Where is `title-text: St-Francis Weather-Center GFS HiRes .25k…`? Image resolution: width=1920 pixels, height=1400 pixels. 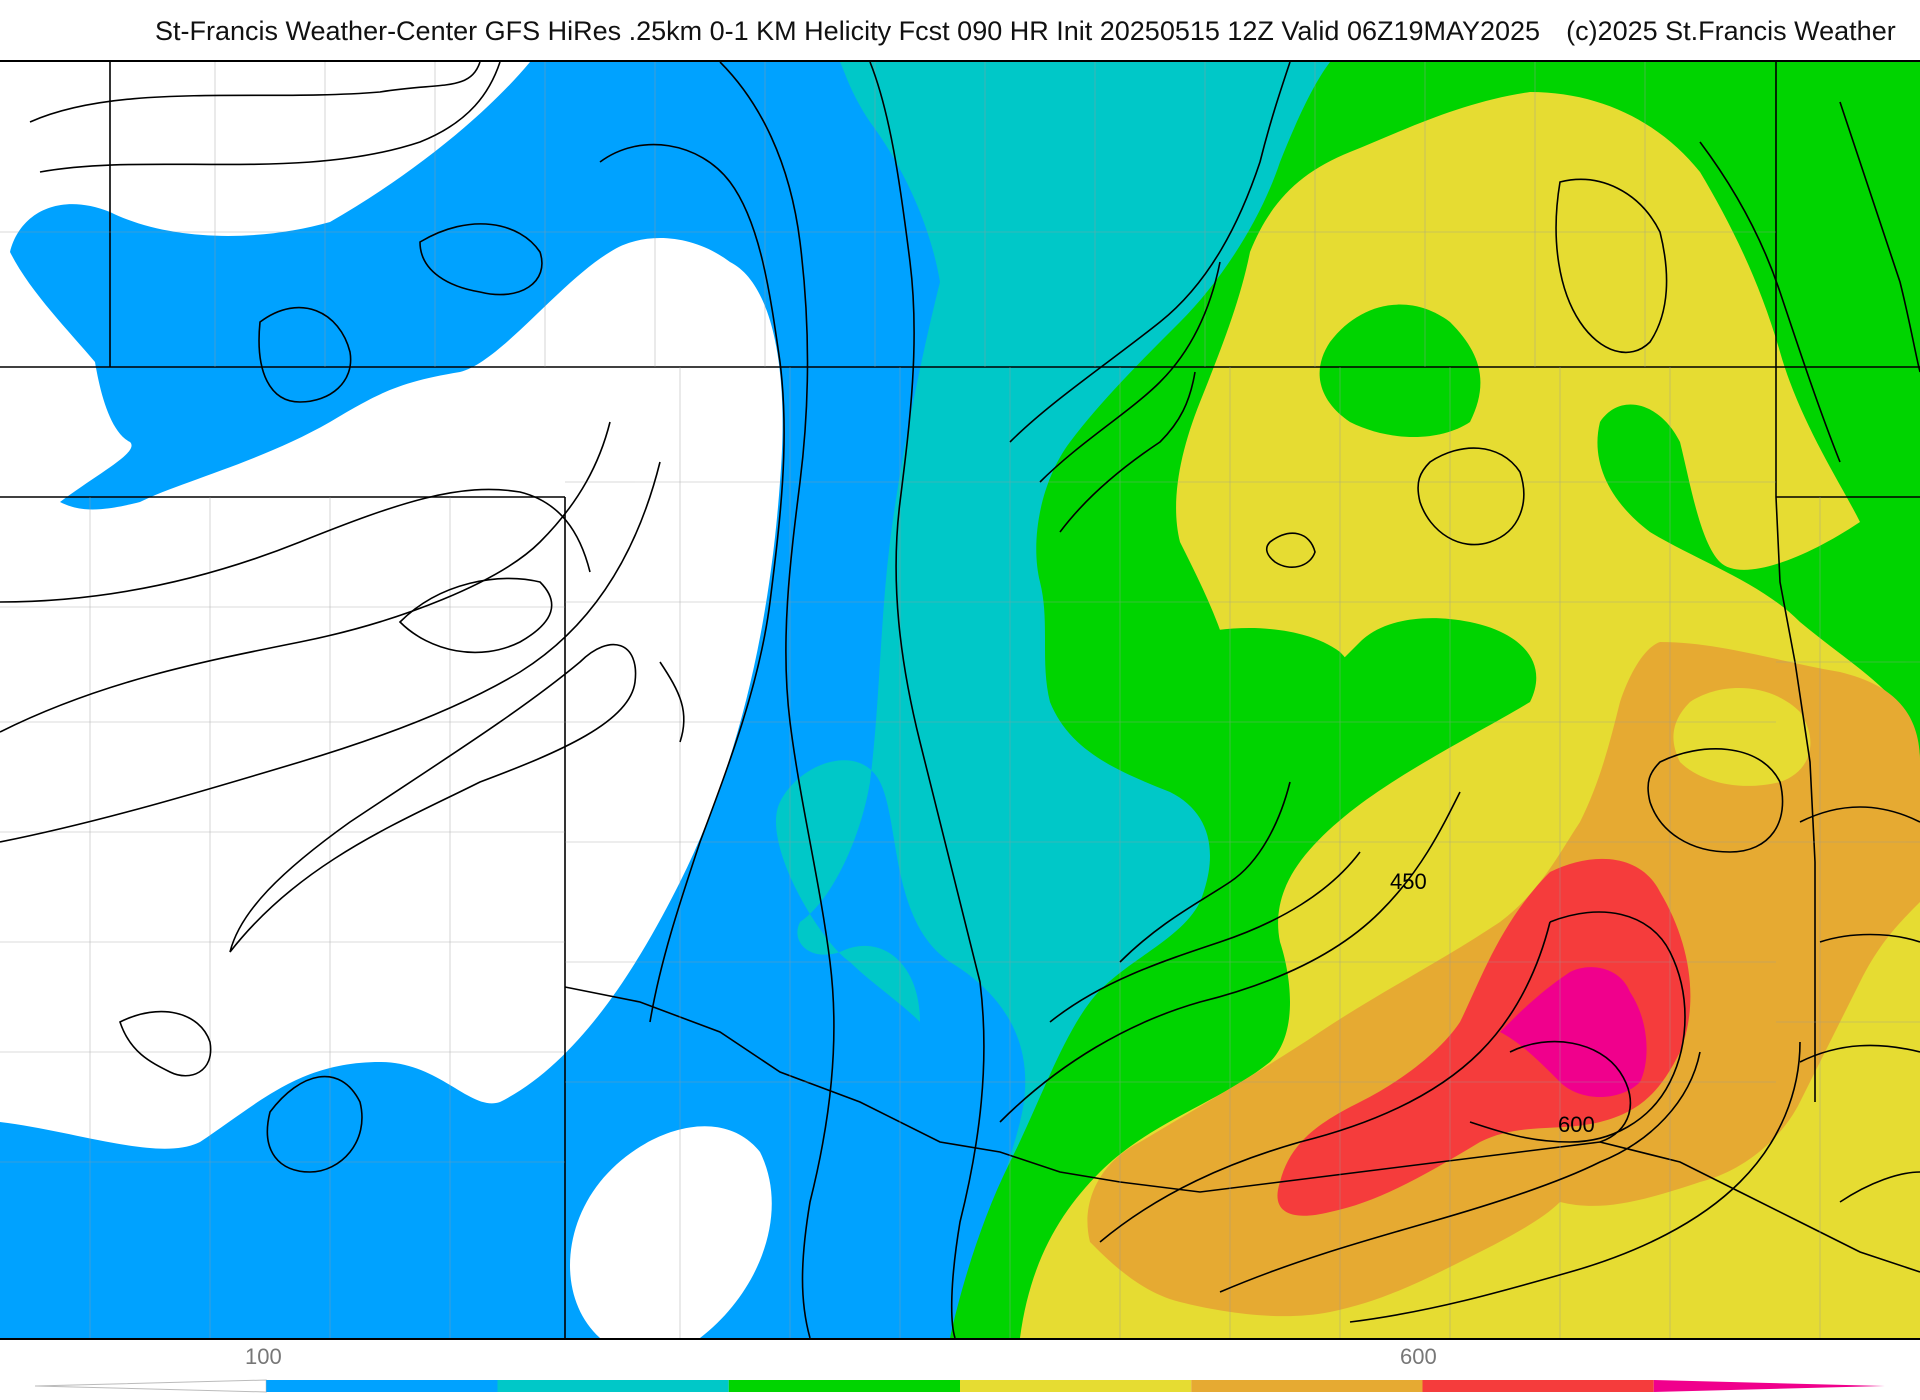
title-text: St-Francis Weather-Center GFS HiRes .25k… is located at coordinates (848, 31).